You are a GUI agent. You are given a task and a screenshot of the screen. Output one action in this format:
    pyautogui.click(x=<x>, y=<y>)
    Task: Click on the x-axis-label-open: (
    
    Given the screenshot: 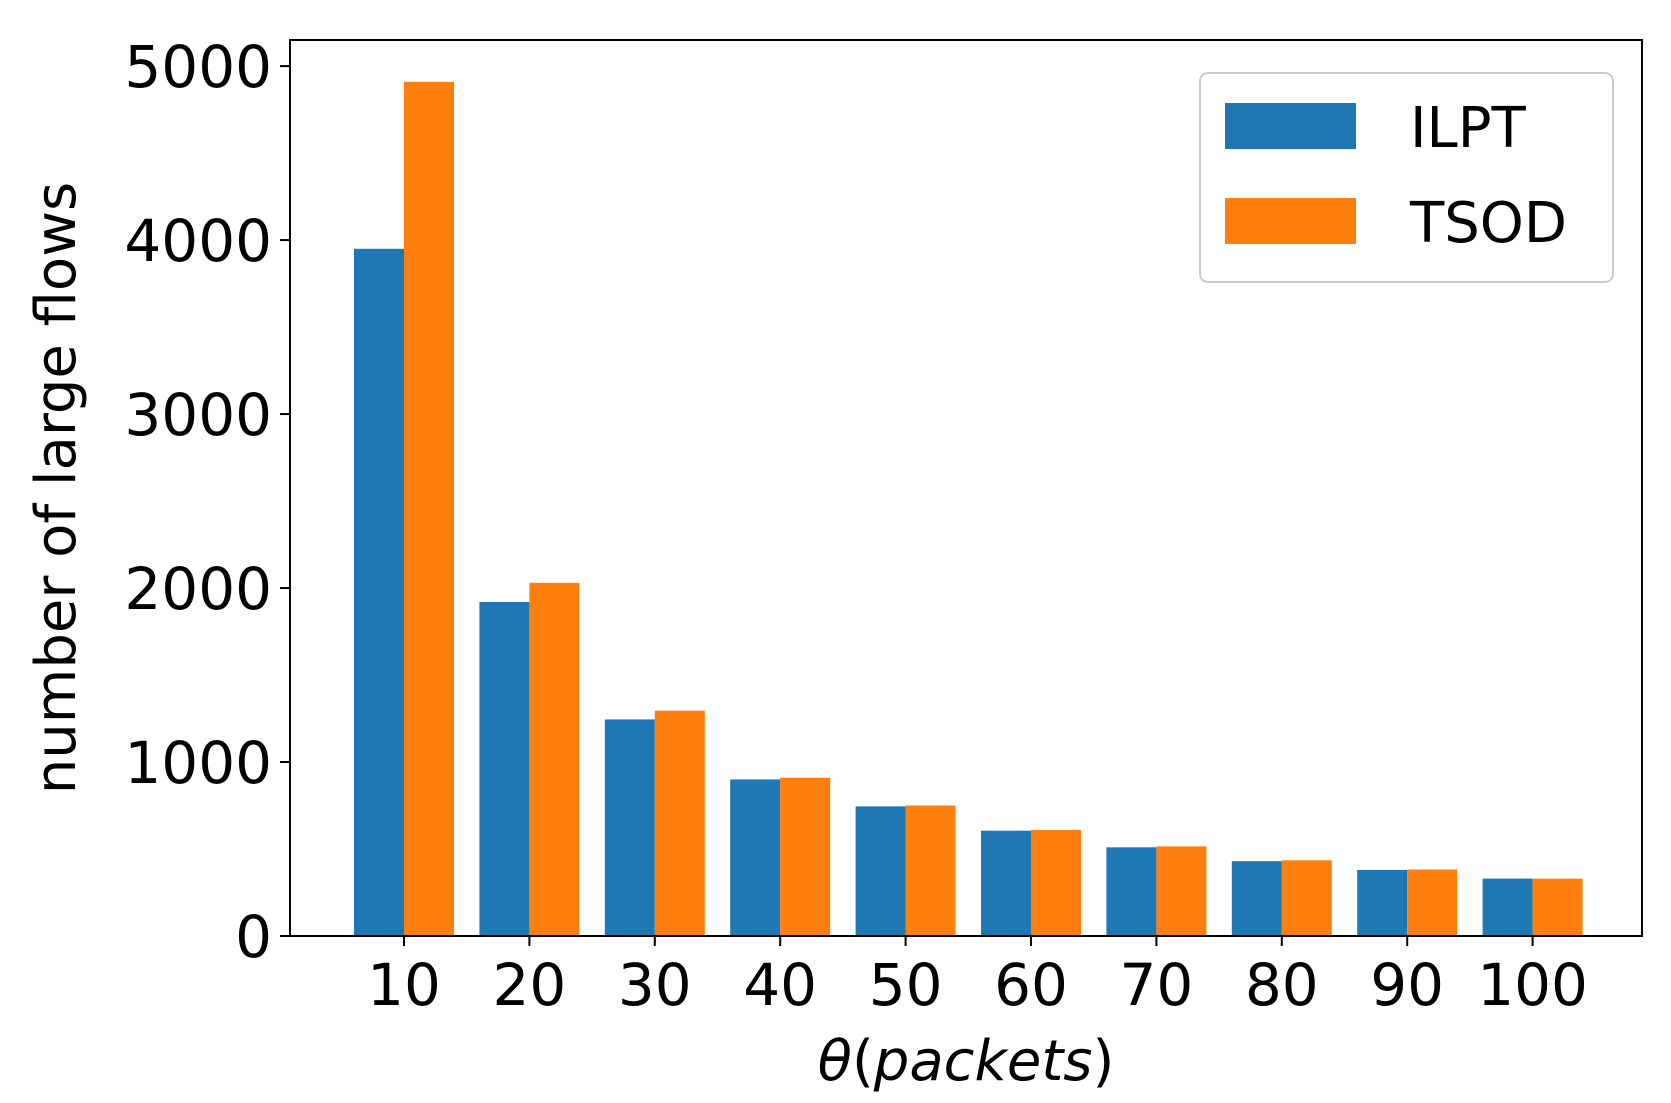 What is the action you would take?
    pyautogui.click(x=863, y=1061)
    